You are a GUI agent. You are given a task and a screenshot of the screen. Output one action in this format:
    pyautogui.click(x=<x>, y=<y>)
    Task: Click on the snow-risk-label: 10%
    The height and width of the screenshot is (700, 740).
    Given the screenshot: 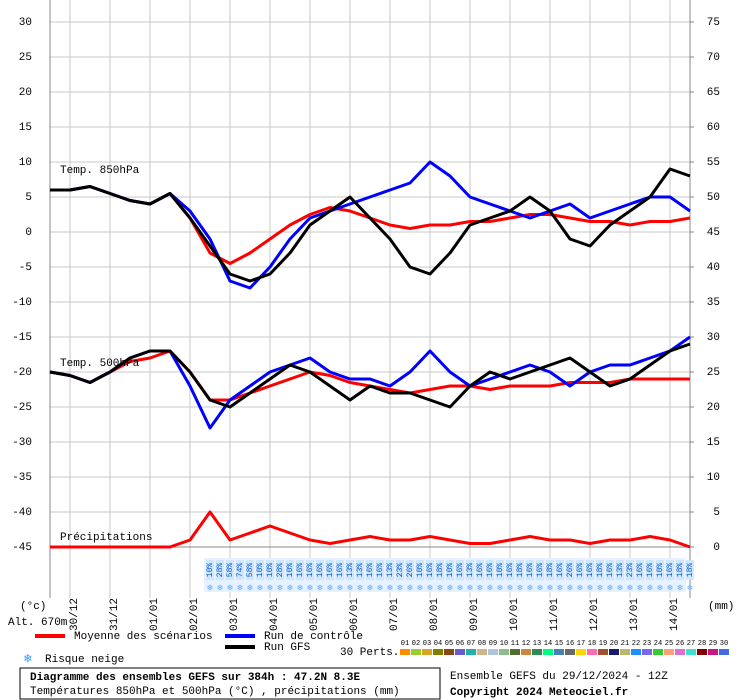 What is the action you would take?
    pyautogui.click(x=660, y=570)
    